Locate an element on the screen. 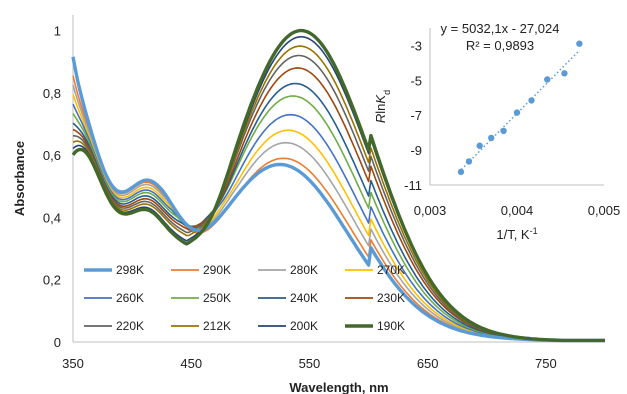 This screenshot has height=394, width=627. inset-equation-label: y = 5032,1x - 27,024 is located at coordinates (500, 28).